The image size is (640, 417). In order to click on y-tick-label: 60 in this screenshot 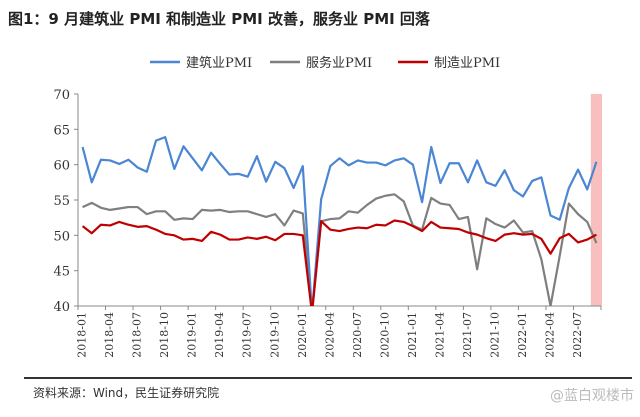, I will do `click(61, 166)`.